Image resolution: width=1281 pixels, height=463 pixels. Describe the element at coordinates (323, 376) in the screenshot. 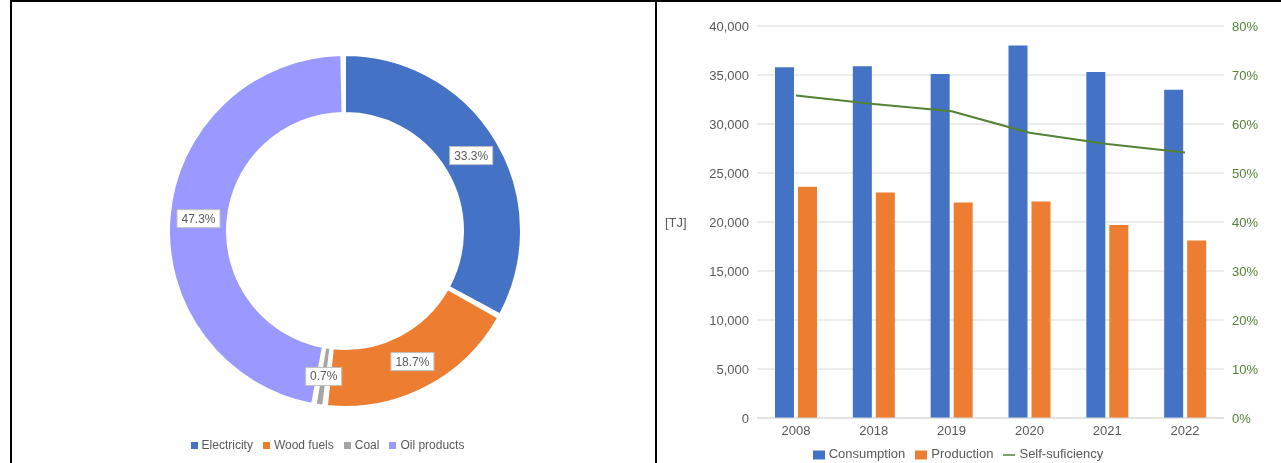

I see `data-label: 0.7%` at that location.